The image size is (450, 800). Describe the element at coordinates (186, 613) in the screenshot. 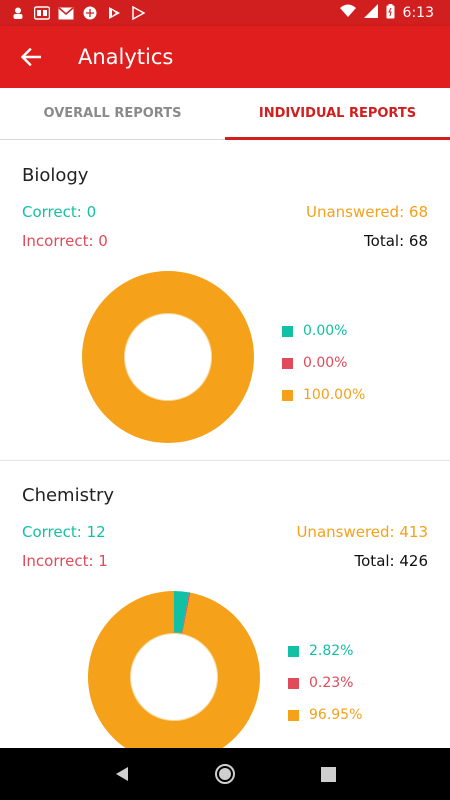

I see `slice-incorrect` at that location.